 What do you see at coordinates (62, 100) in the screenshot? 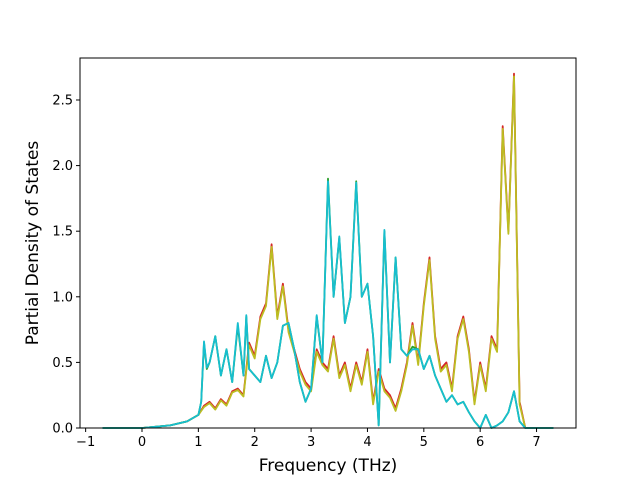
I see `y-tick-label: 2.5` at bounding box center [62, 100].